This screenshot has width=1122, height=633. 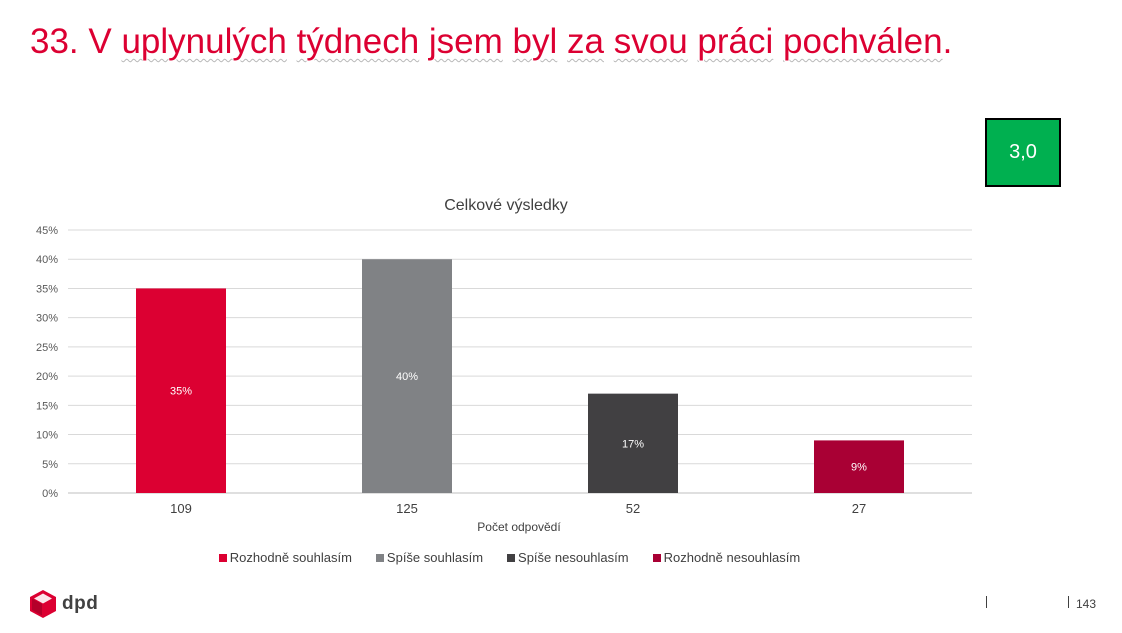 What do you see at coordinates (47, 377) in the screenshot?
I see `y-tick-label: 20%` at bounding box center [47, 377].